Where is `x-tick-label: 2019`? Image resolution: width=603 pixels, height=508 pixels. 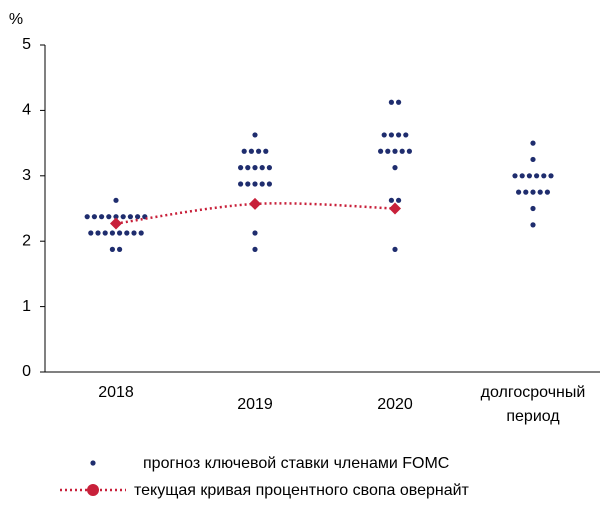 x-tick-label: 2019 is located at coordinates (255, 404).